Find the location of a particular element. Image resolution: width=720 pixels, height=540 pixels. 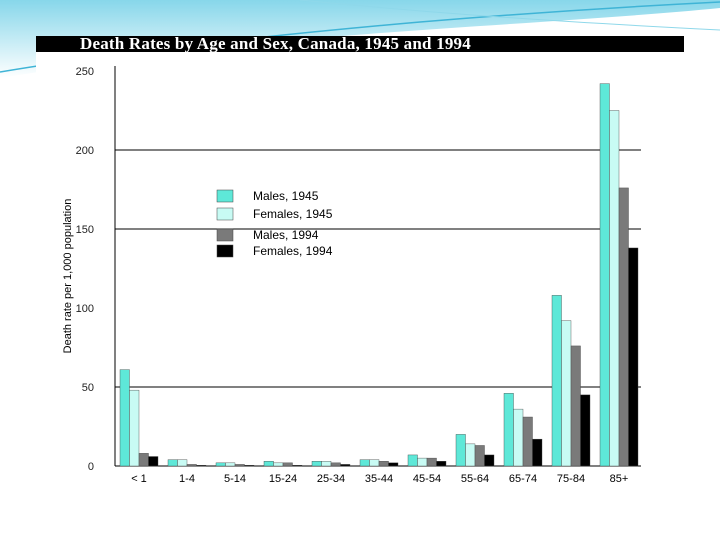

bar-3544-males-1945 is located at coordinates (364, 463).